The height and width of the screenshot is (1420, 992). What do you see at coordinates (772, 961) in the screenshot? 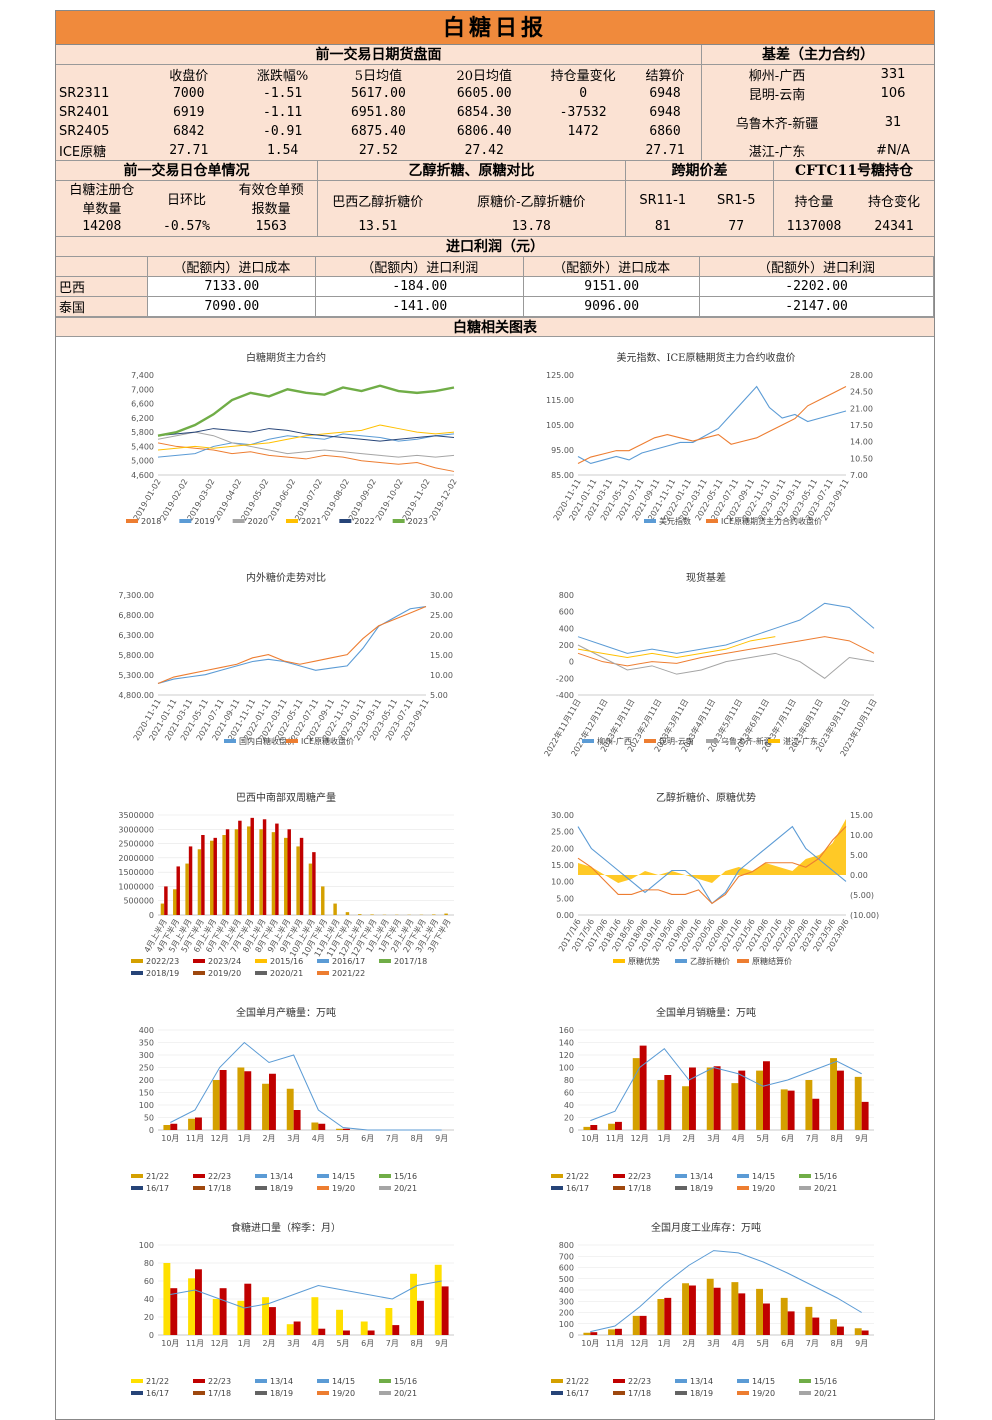
I see `legend-label: 原糖结算价` at bounding box center [772, 961].